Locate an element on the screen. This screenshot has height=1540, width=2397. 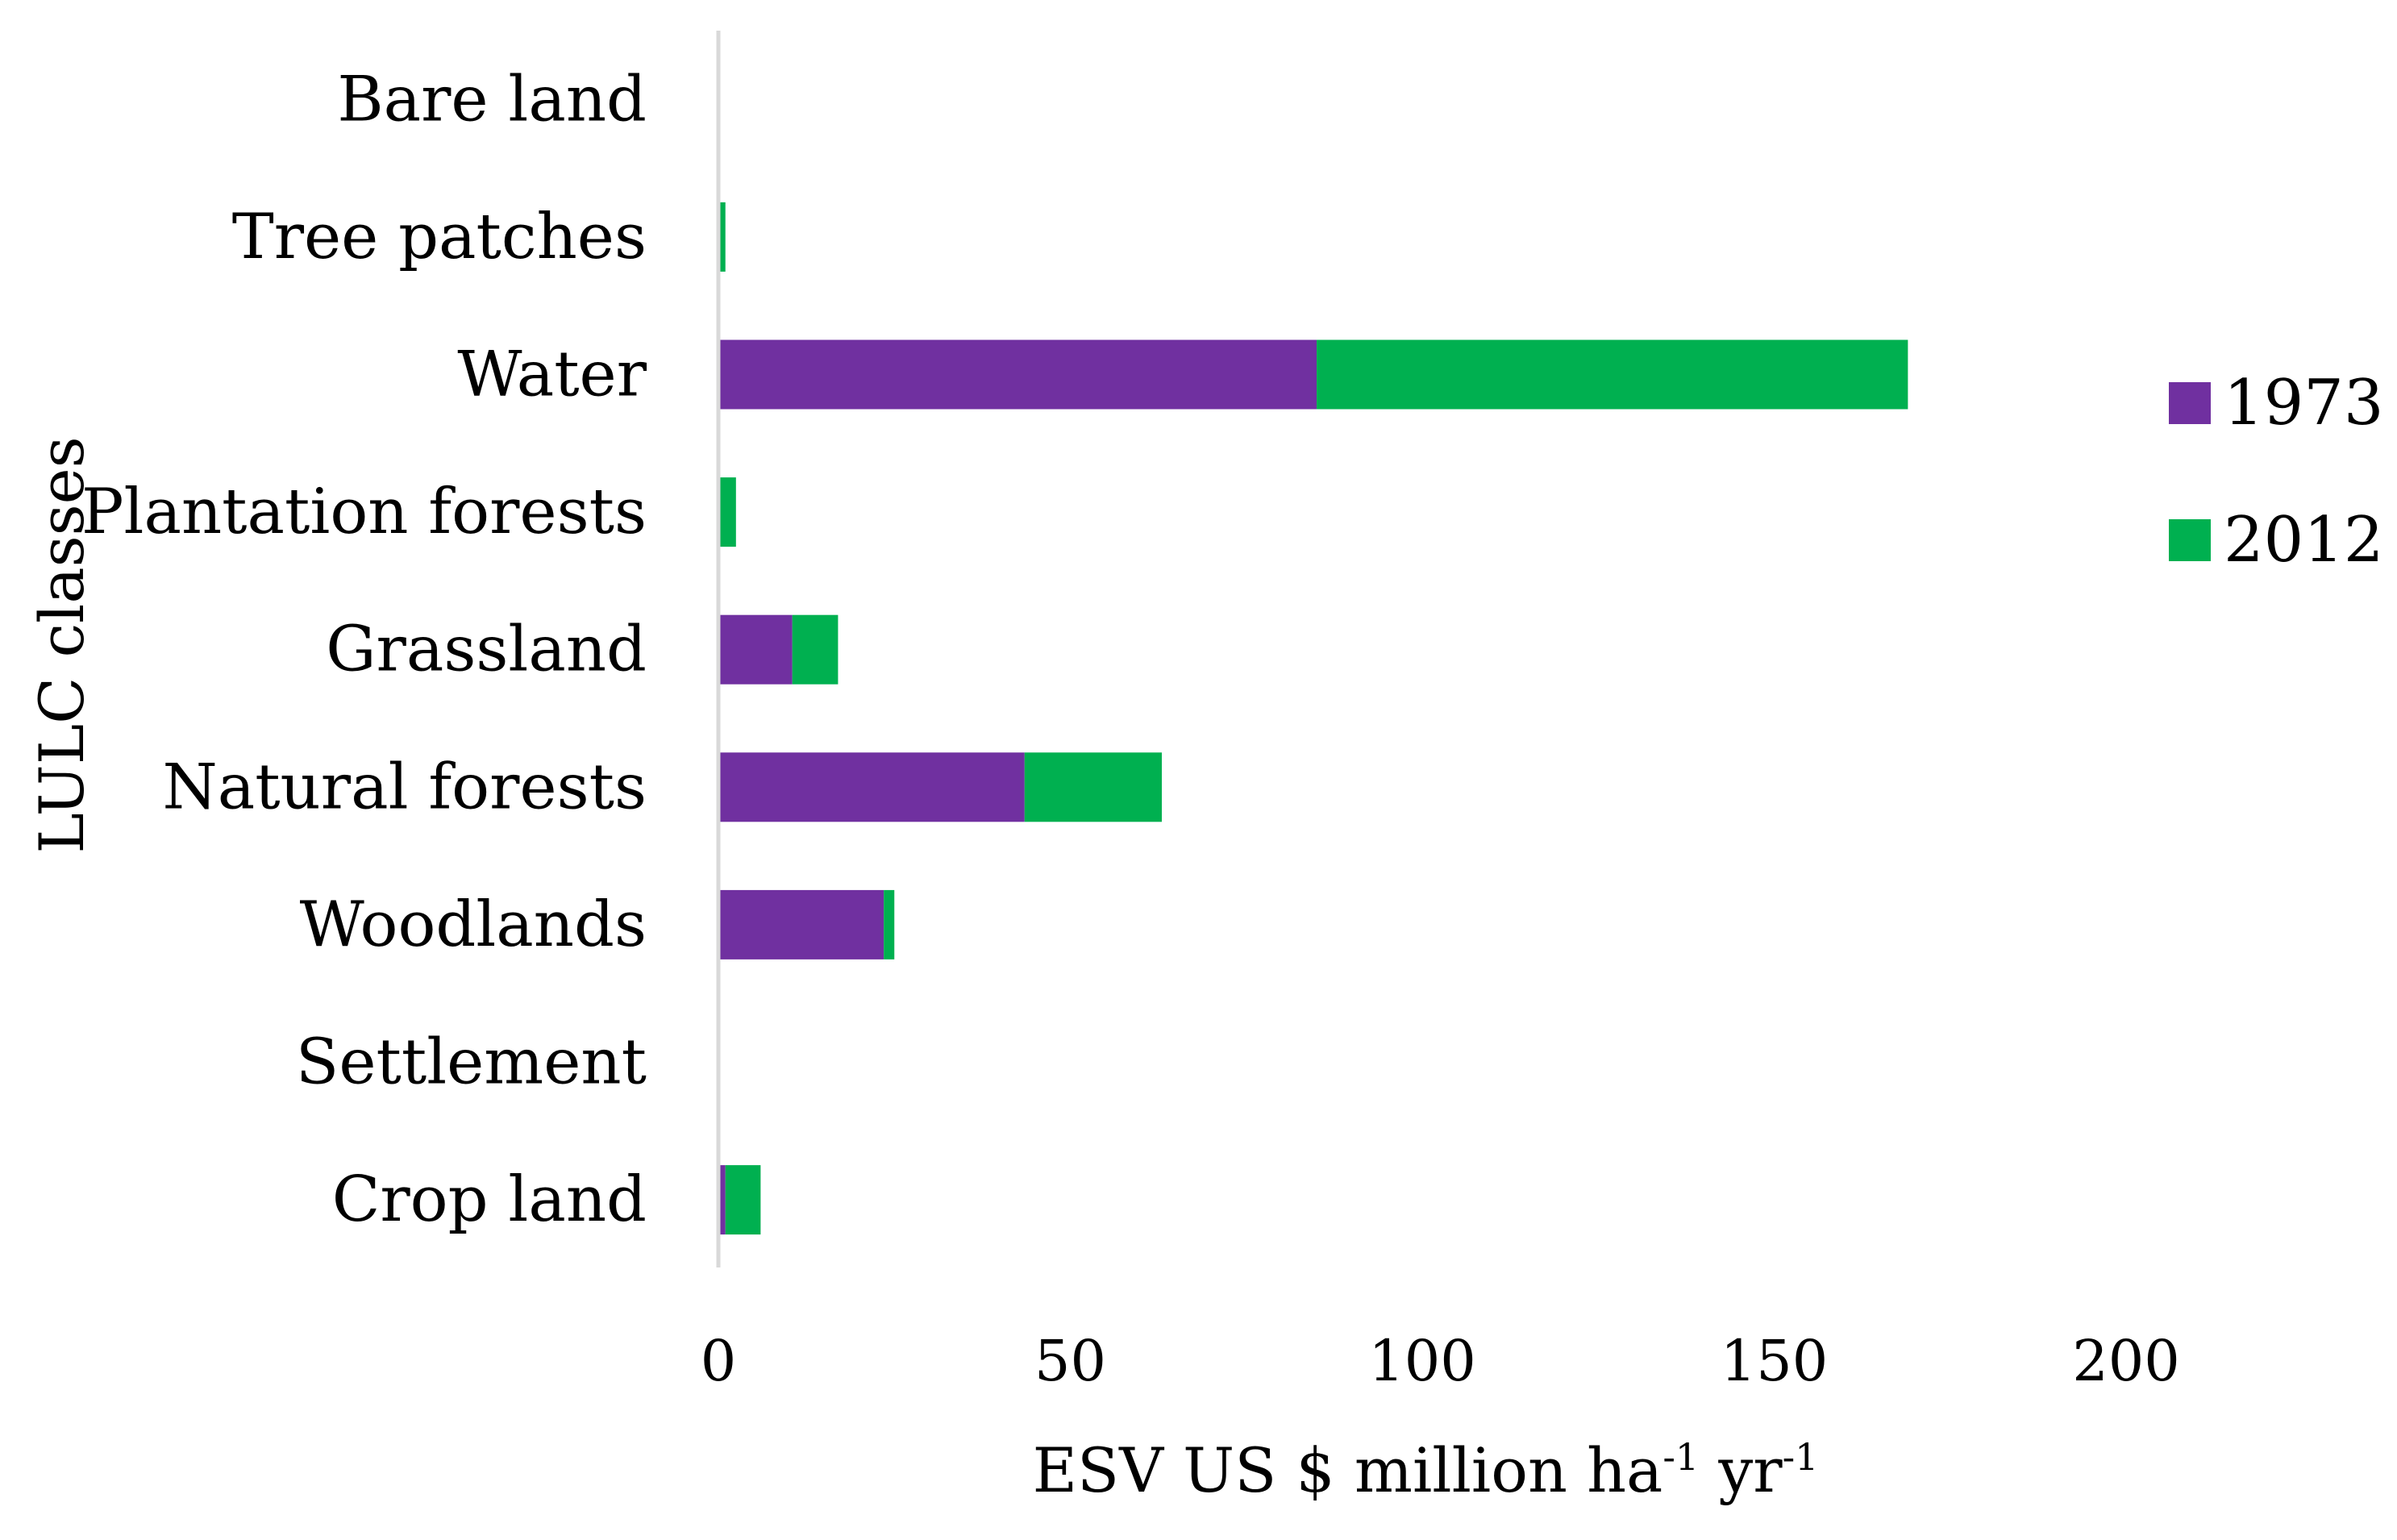
legend-label: 2012 is located at coordinates (2304, 540).